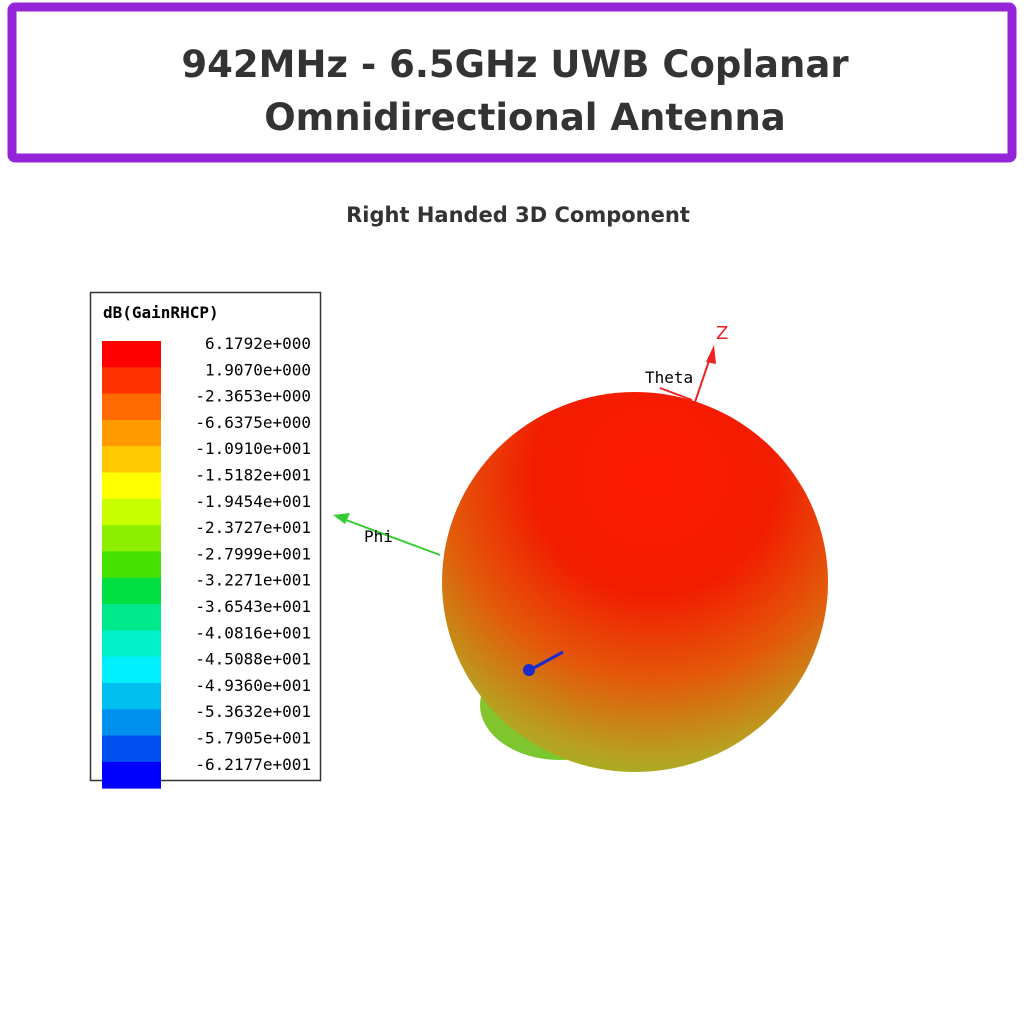 Image resolution: width=1024 pixels, height=1024 pixels. What do you see at coordinates (518, 215) in the screenshot?
I see `subtitle: Right Handed 3D Component` at bounding box center [518, 215].